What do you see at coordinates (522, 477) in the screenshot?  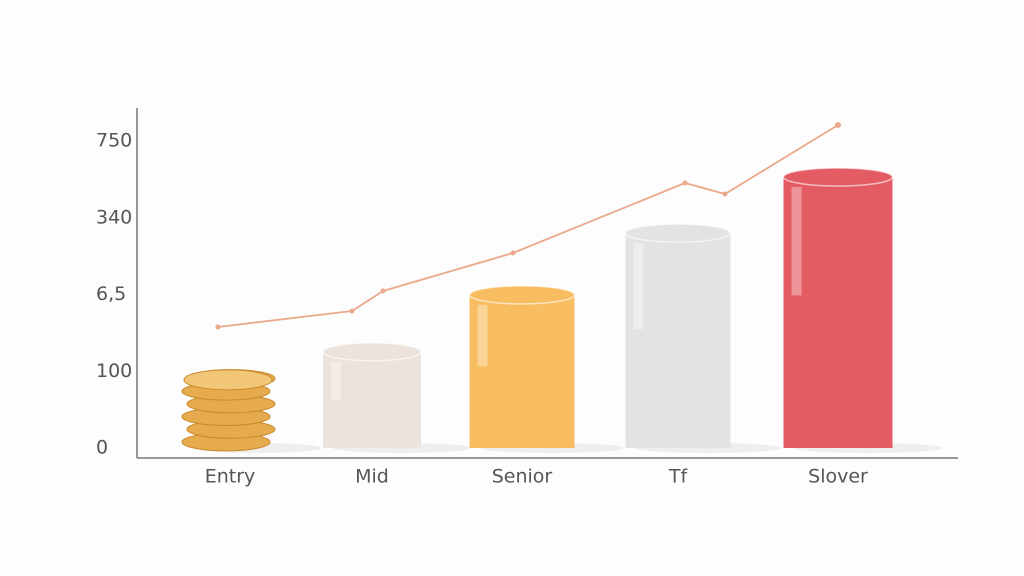 I see `x-tick-label: Senior` at bounding box center [522, 477].